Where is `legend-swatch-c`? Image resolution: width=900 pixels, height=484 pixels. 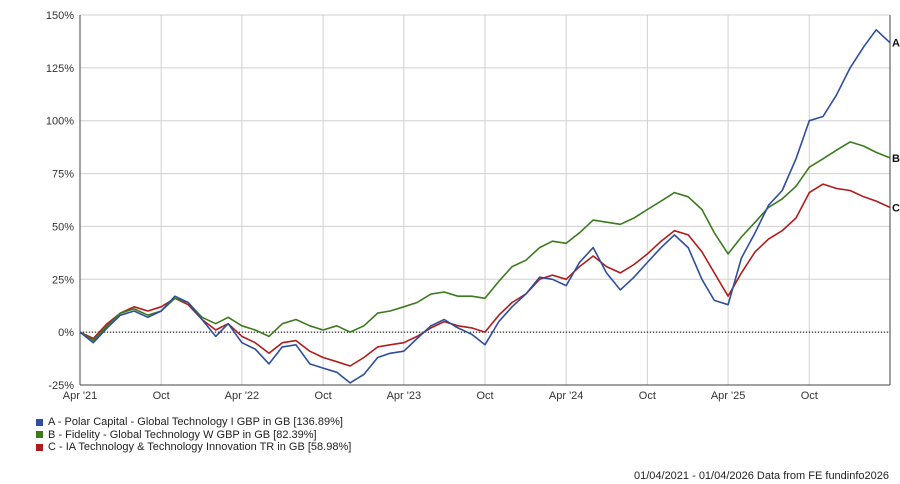
legend-swatch-c is located at coordinates (39, 447).